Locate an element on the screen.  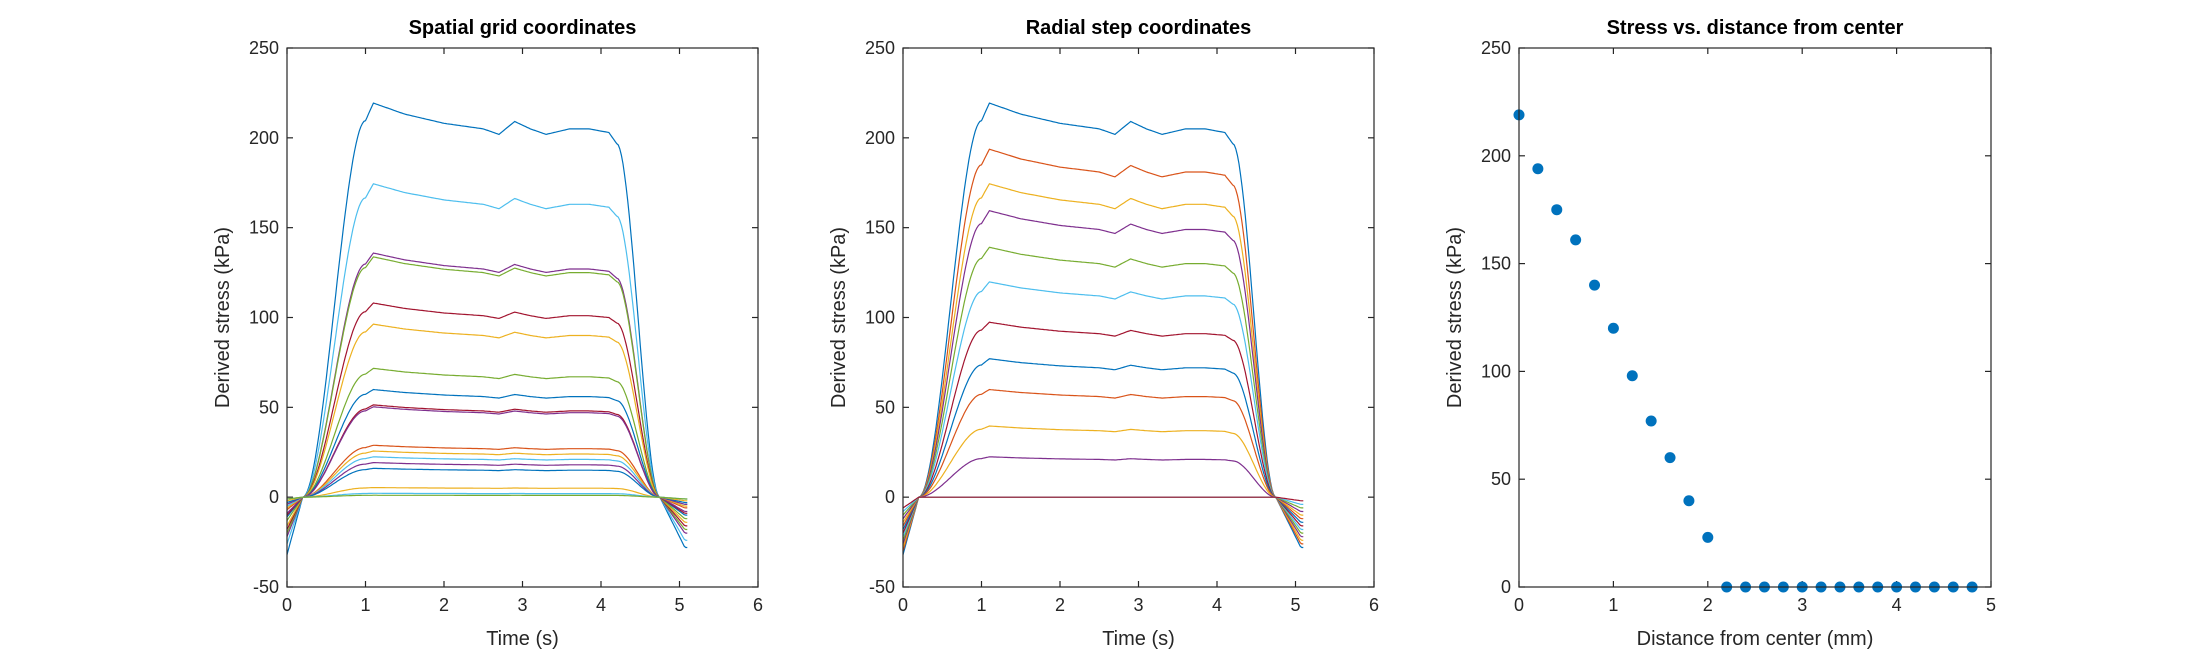
panel-stress-distance-xtick-label: 0 is located at coordinates (1519, 605).